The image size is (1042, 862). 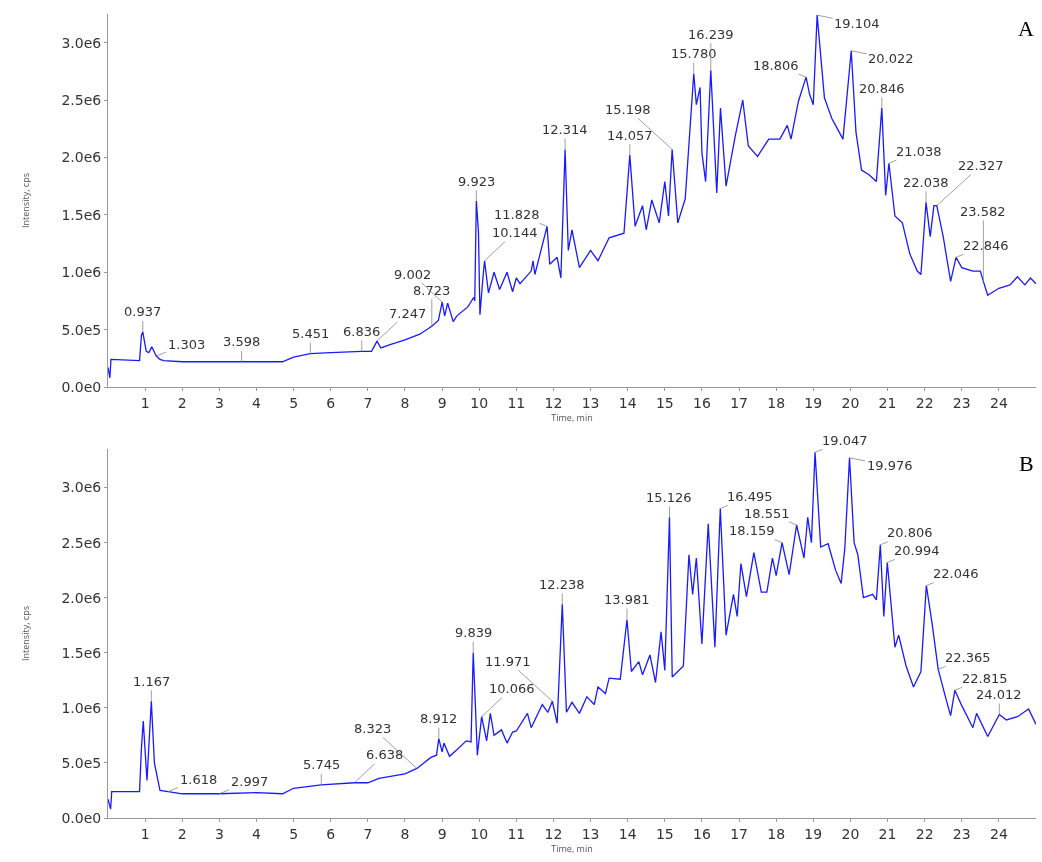 I want to click on annotation: 0.937, so click(x=143, y=311).